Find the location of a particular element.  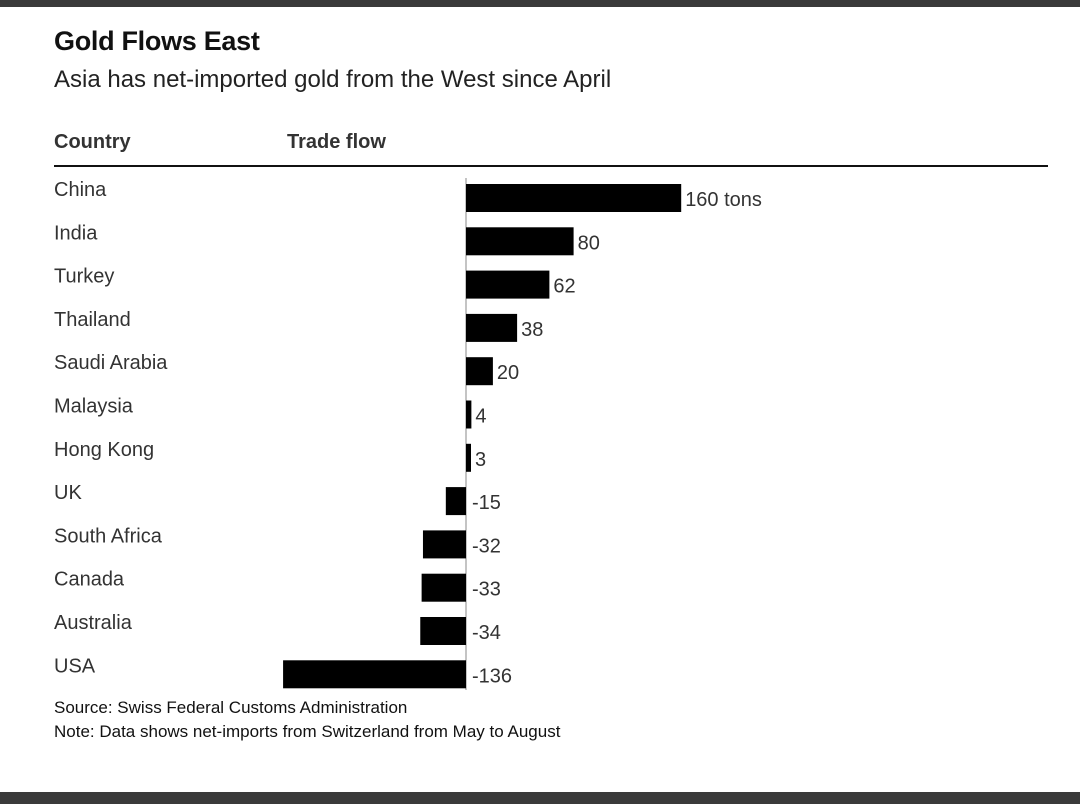

bar-india is located at coordinates (520, 241).